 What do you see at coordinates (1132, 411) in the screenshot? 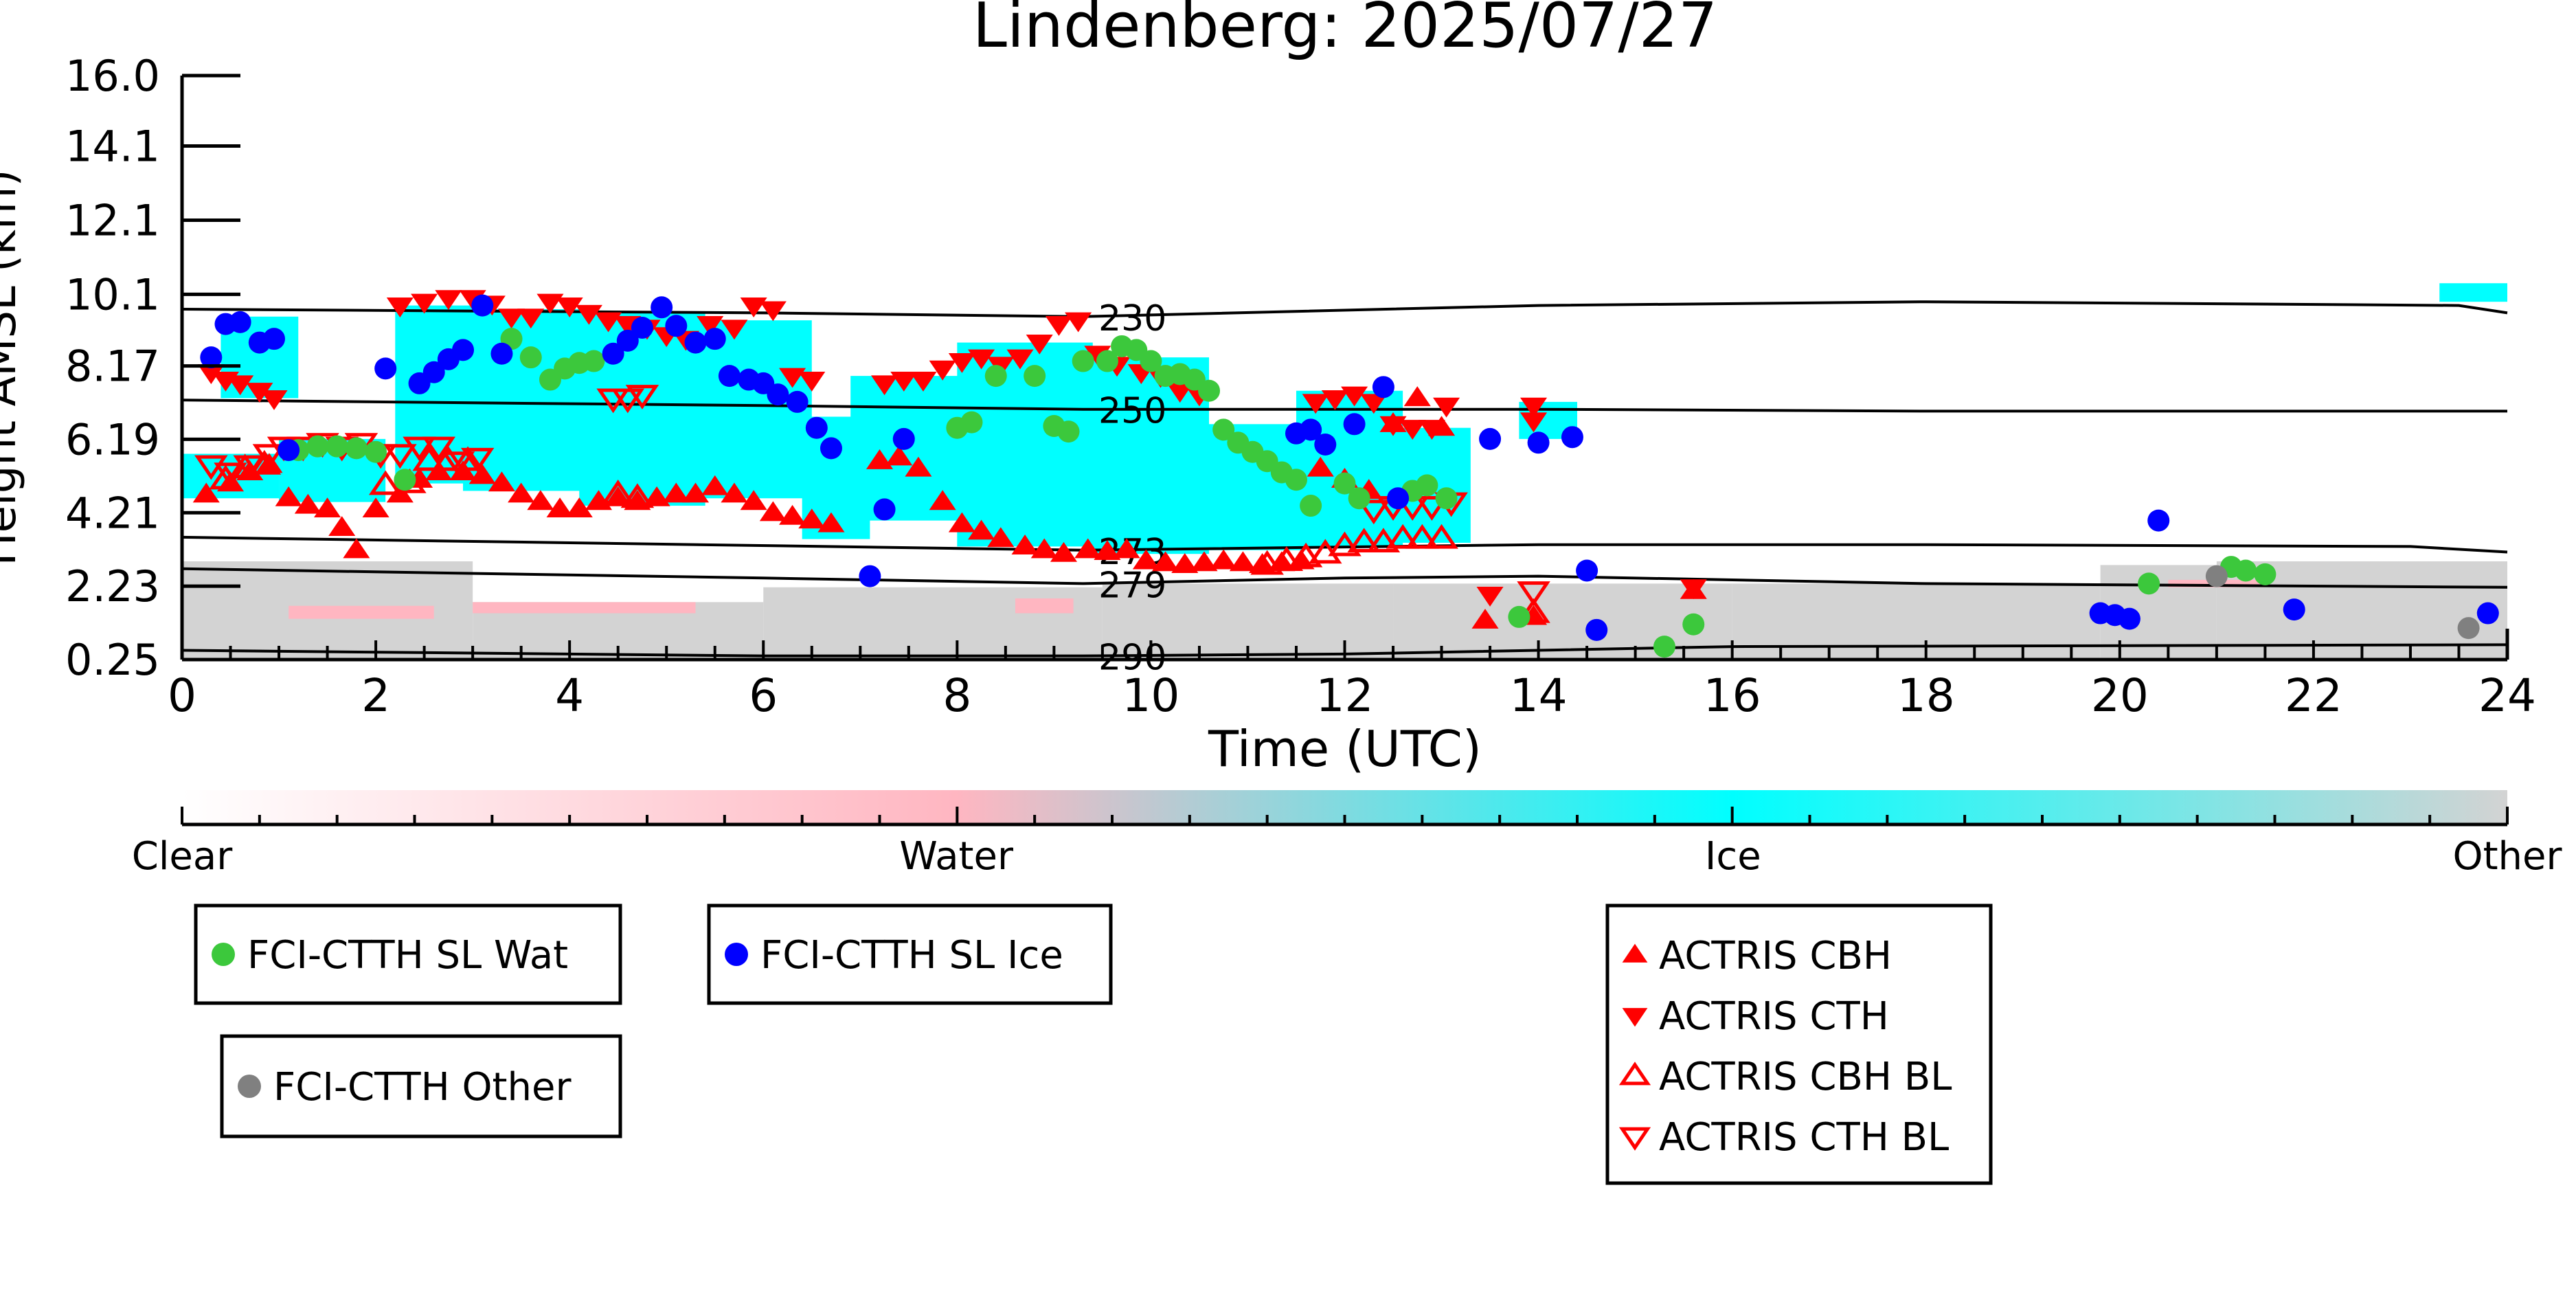
I see `isotherm-label: 250` at bounding box center [1132, 411].